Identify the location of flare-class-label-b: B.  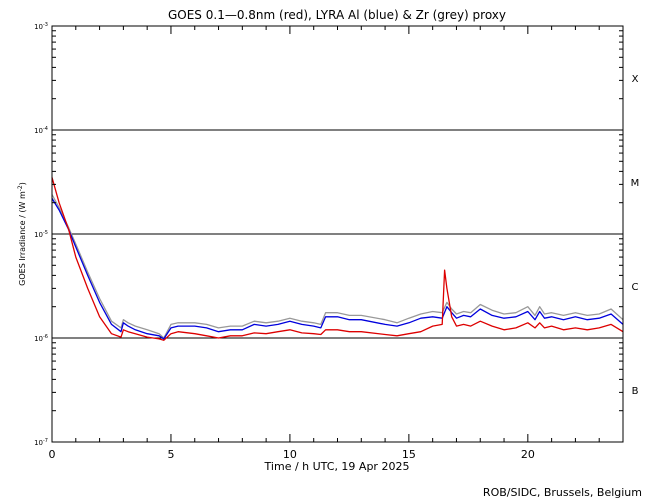
(635, 391).